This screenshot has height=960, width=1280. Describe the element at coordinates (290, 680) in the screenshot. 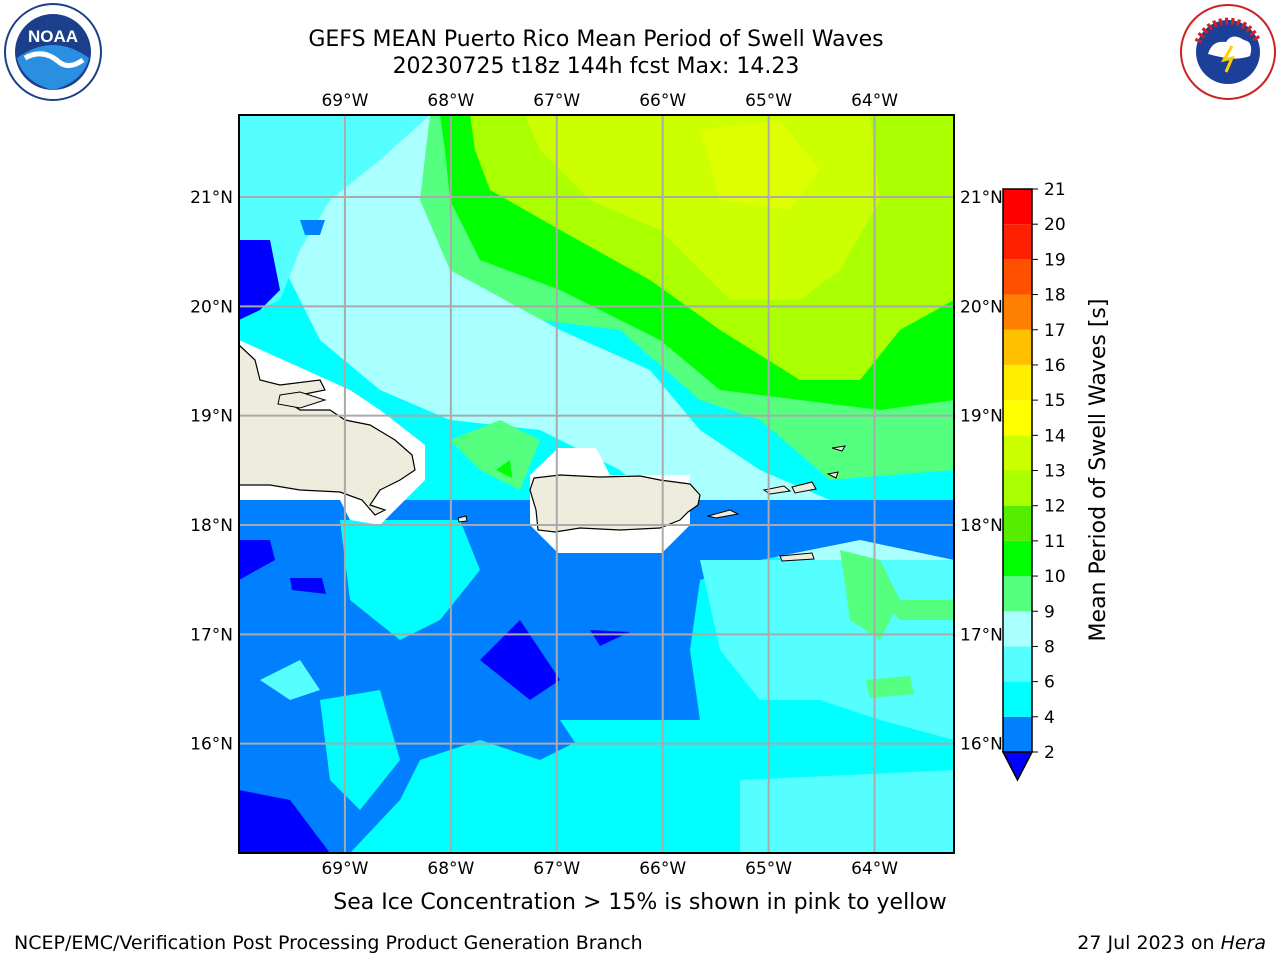

I see `contour-8-s3` at that location.